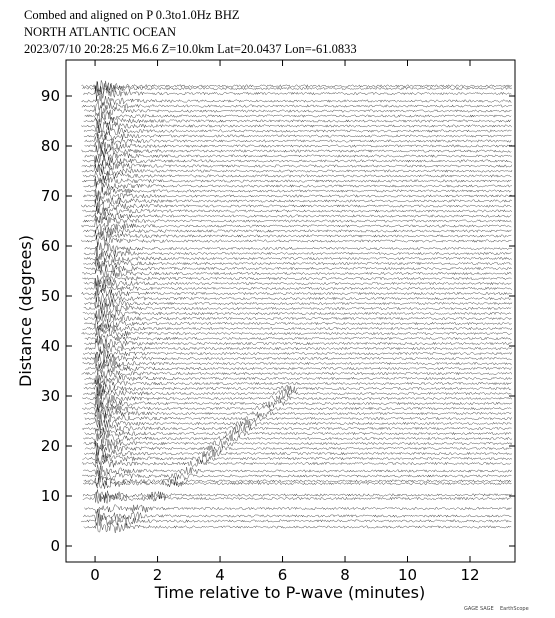 This screenshot has height=618, width=555. What do you see at coordinates (50, 446) in the screenshot?
I see `y-tick-label: 20` at bounding box center [50, 446].